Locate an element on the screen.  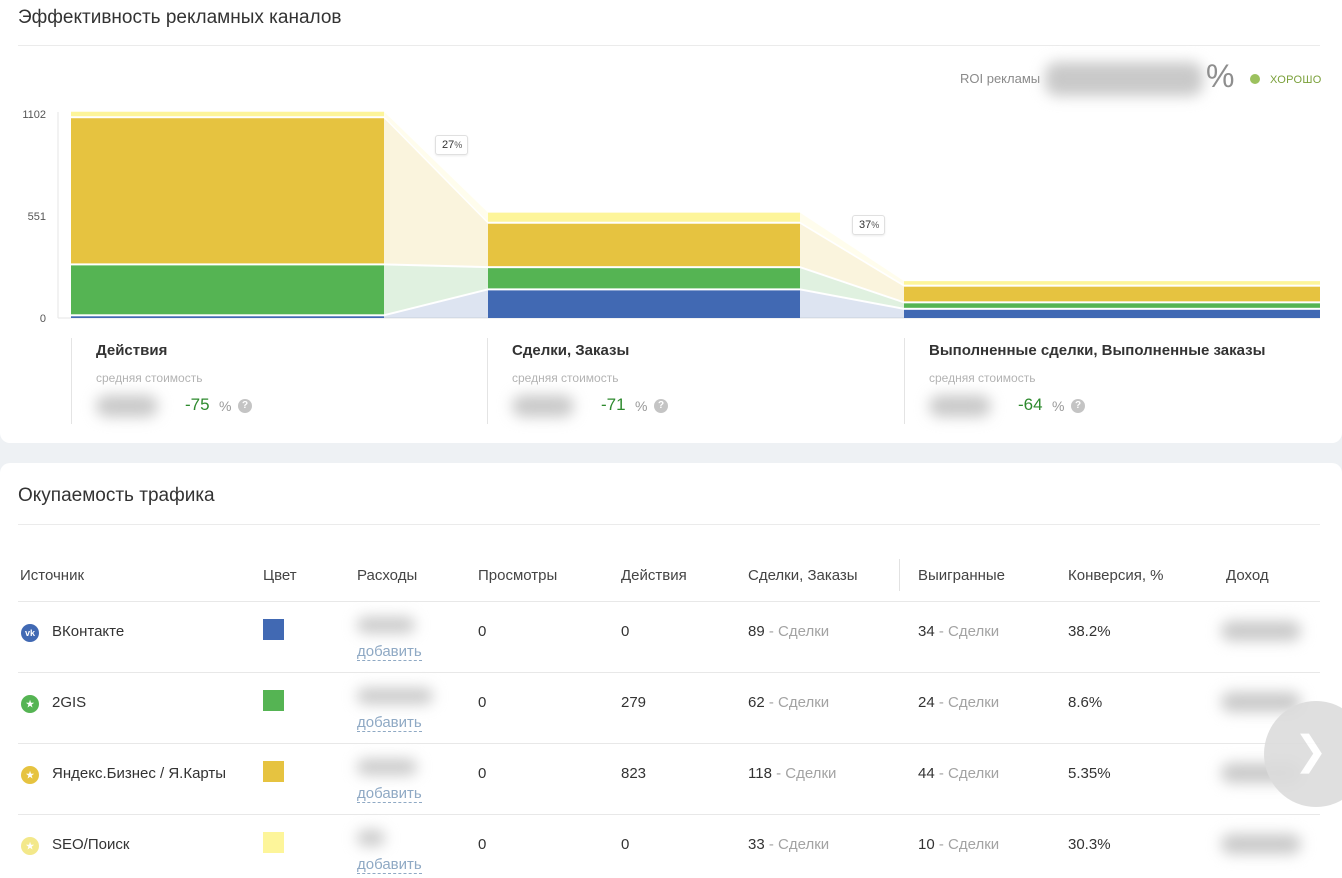
actions-value: 279 is located at coordinates (634, 702).